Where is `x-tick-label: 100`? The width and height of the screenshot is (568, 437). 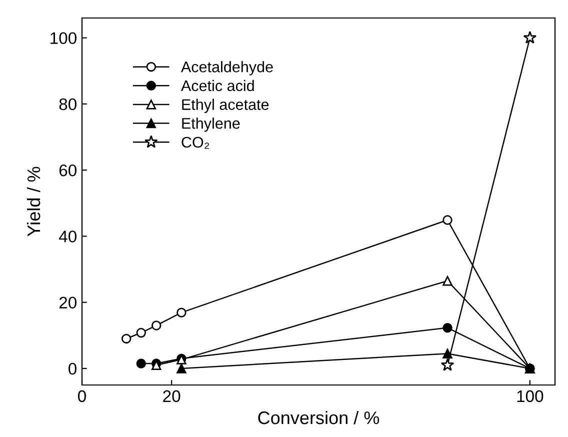 x-tick-label: 100 is located at coordinates (530, 396).